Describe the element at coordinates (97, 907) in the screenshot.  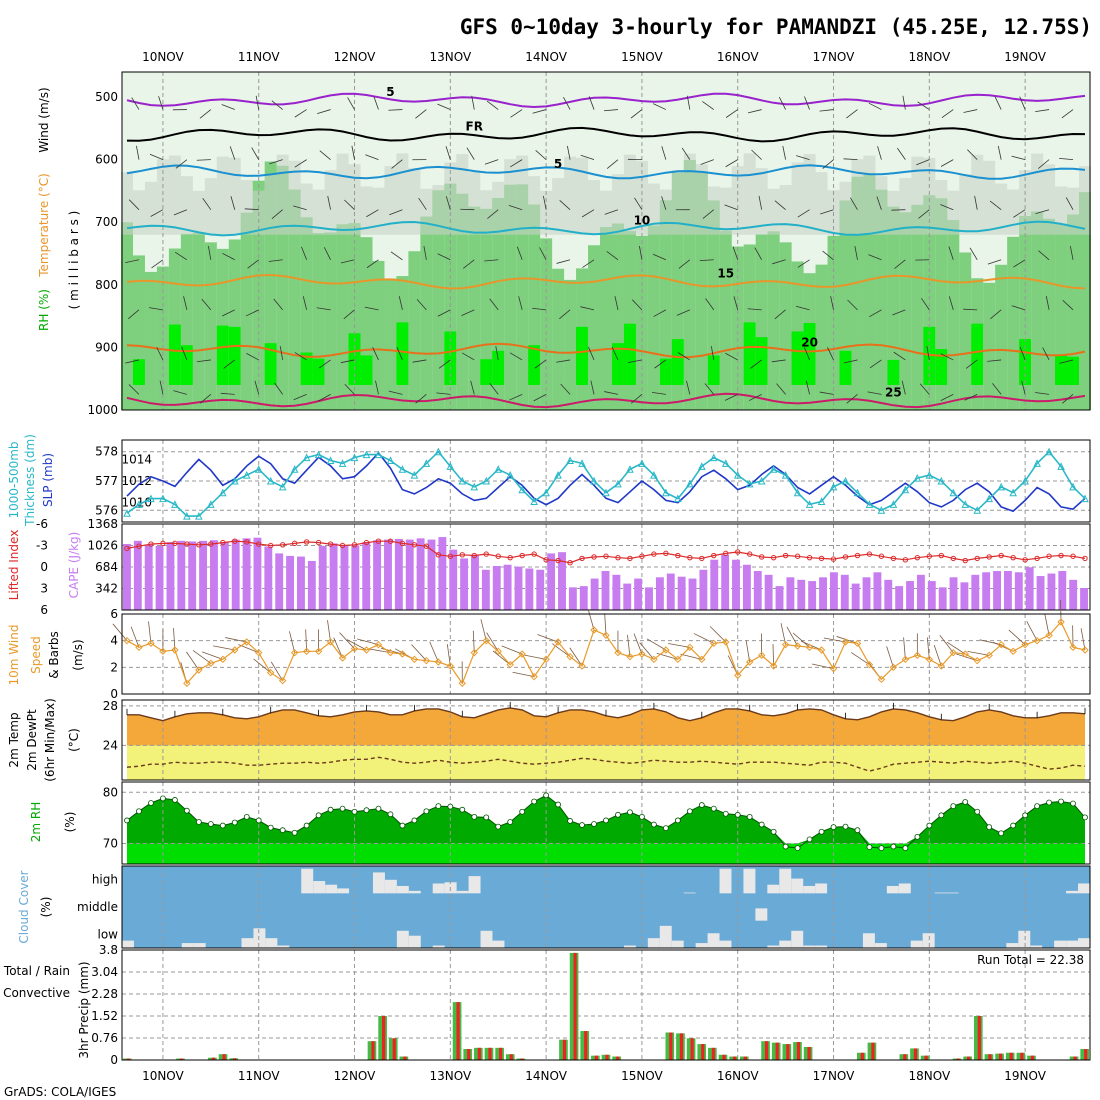
I see `cloud-layer-label: middle` at that location.